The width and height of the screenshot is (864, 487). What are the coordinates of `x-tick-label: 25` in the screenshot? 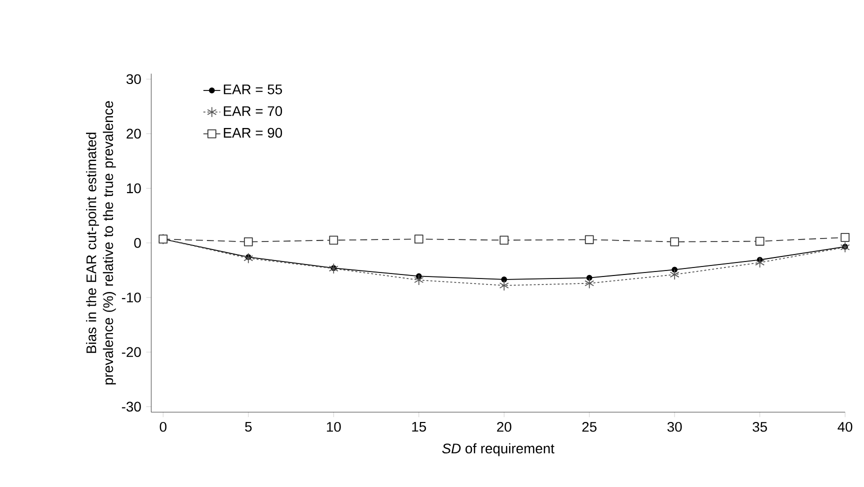 It's located at (589, 427).